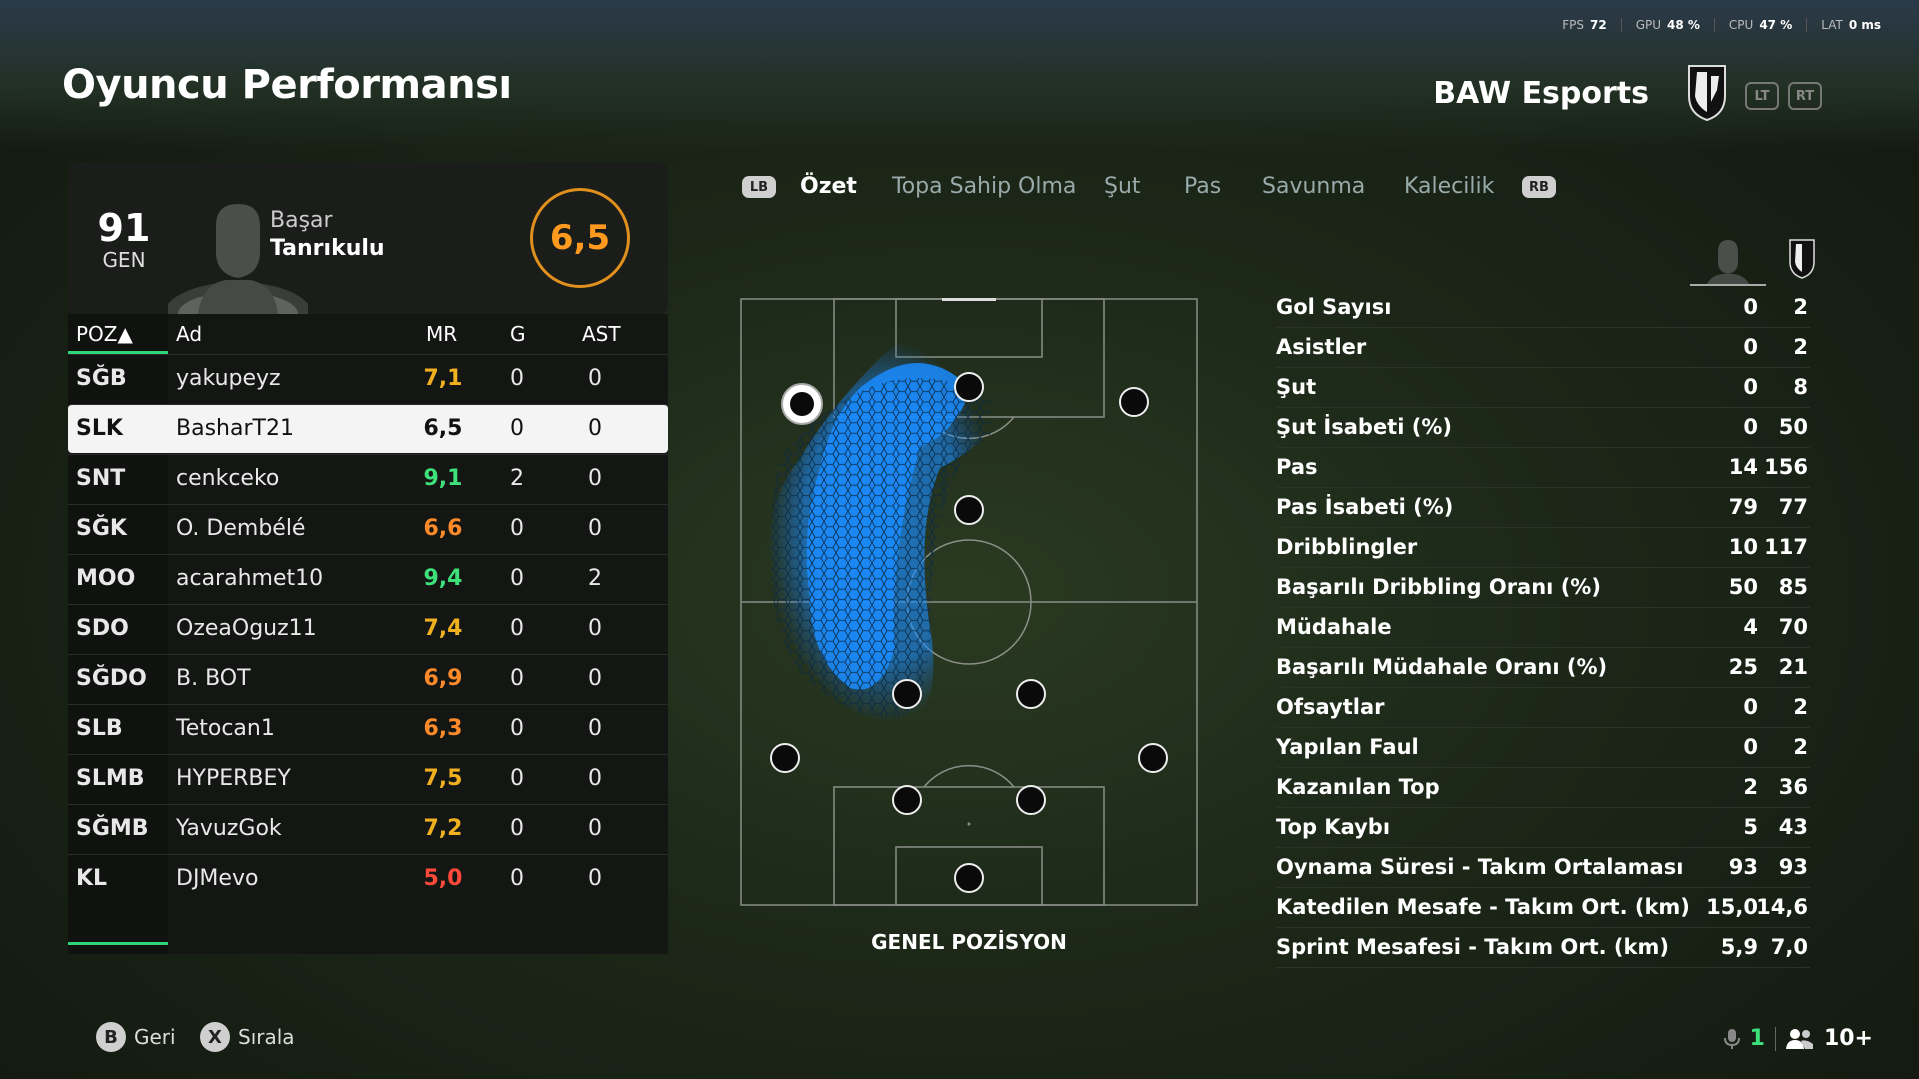 The width and height of the screenshot is (1919, 1079). I want to click on stat-team-value: 21, so click(1793, 667).